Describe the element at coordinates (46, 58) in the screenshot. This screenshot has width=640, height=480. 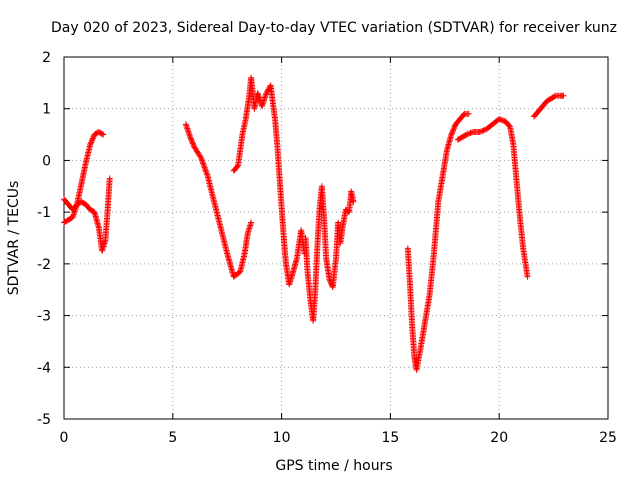
I see `y-tick-label: 2` at that location.